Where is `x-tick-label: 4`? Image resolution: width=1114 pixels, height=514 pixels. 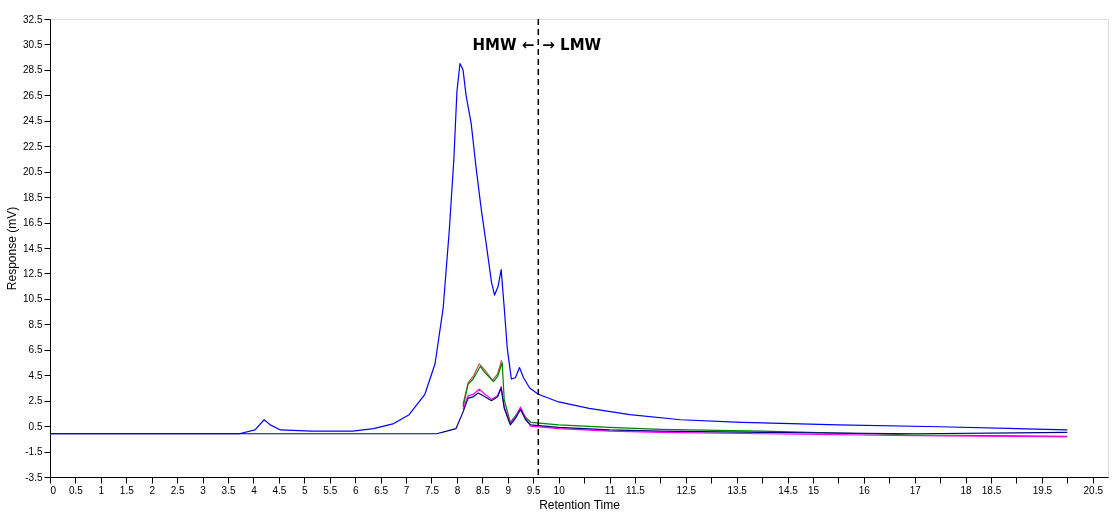
x-tick-label: 4 is located at coordinates (254, 490).